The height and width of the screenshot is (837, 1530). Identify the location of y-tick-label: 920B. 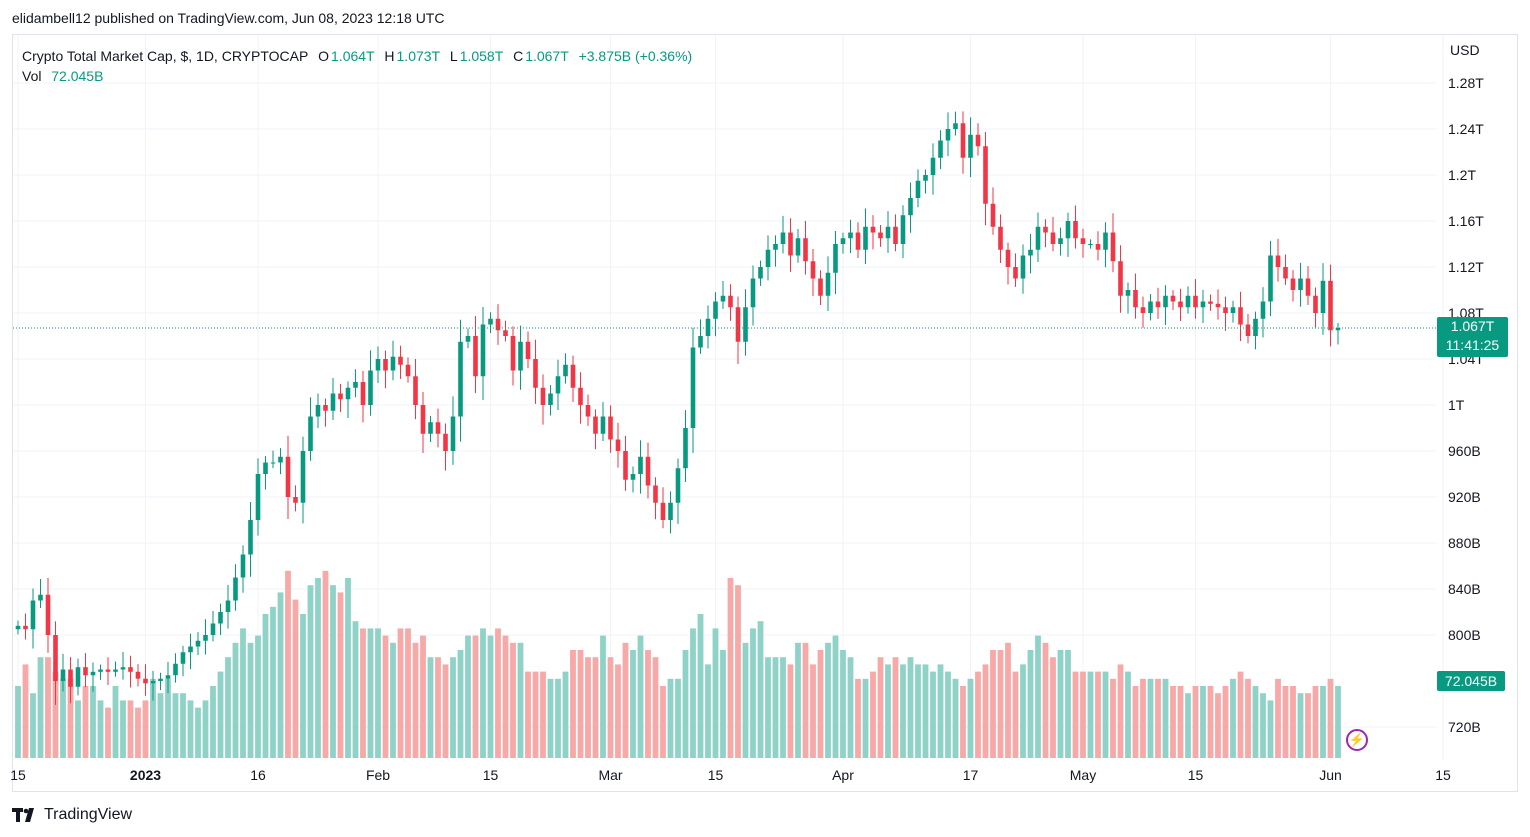
(1464, 497).